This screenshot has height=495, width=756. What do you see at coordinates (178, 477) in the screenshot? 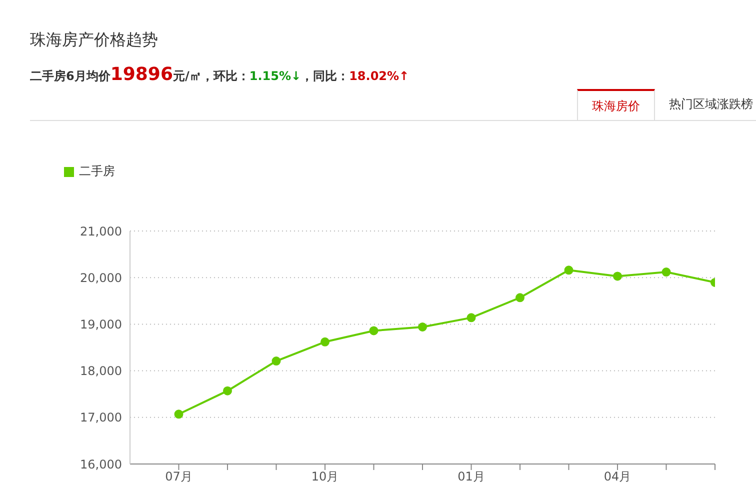
I see `x-tick-label: 07月` at bounding box center [178, 477].